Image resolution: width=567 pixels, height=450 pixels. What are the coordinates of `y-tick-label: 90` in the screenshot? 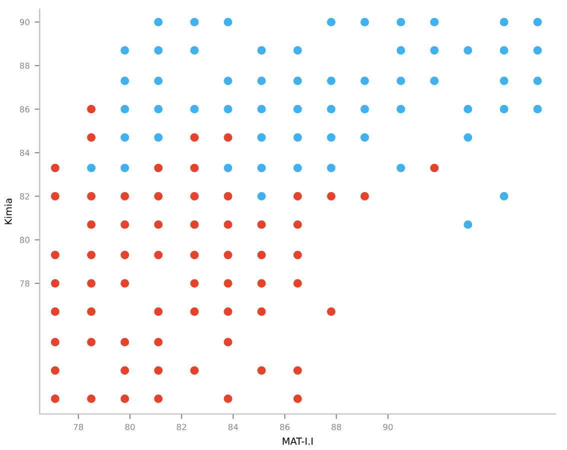 It's located at (25, 22).